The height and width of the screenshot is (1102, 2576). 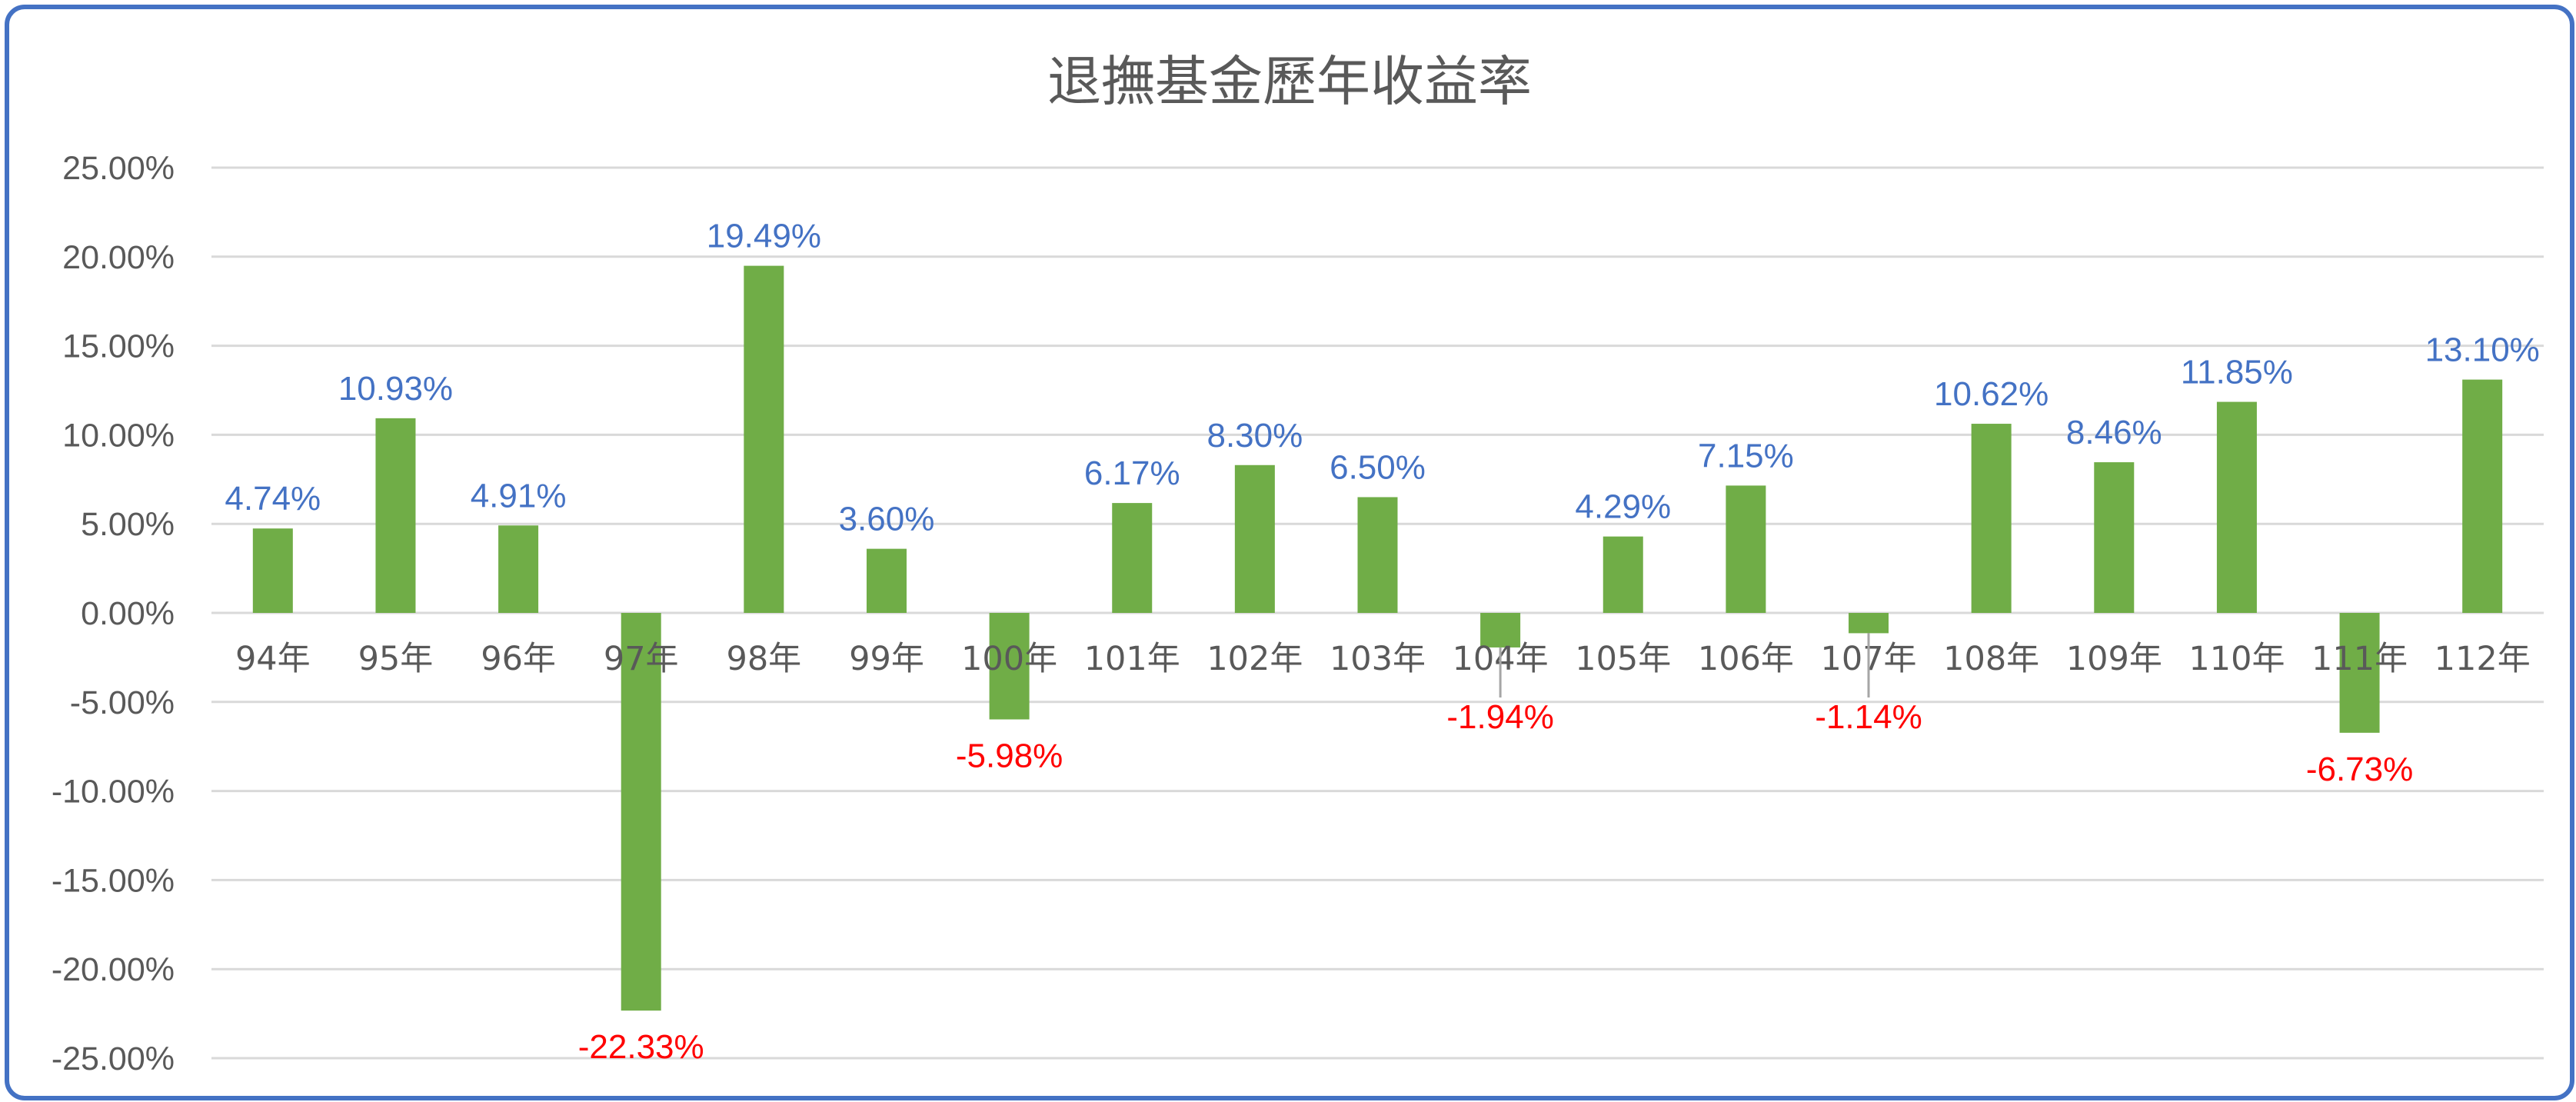 What do you see at coordinates (1132, 473) in the screenshot?
I see `data-label: 6.17%` at bounding box center [1132, 473].